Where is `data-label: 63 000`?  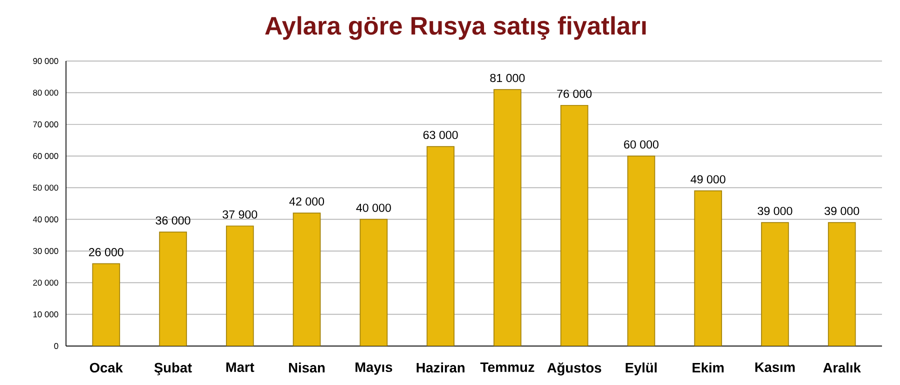 data-label: 63 000 is located at coordinates (440, 135).